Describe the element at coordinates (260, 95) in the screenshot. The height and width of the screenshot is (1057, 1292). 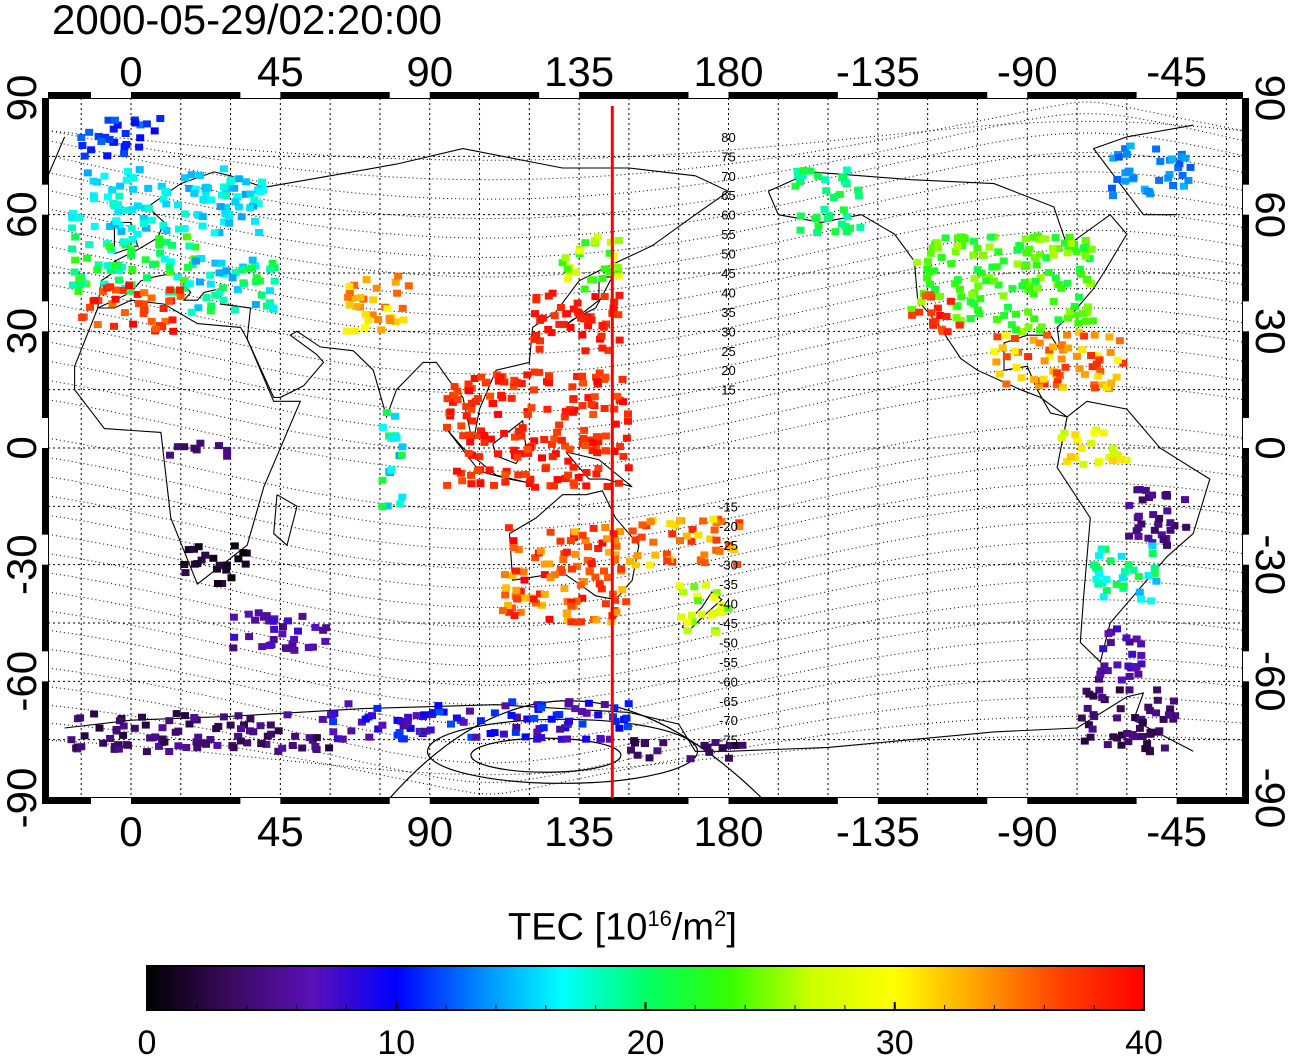
I see `top-bar-gap` at that location.